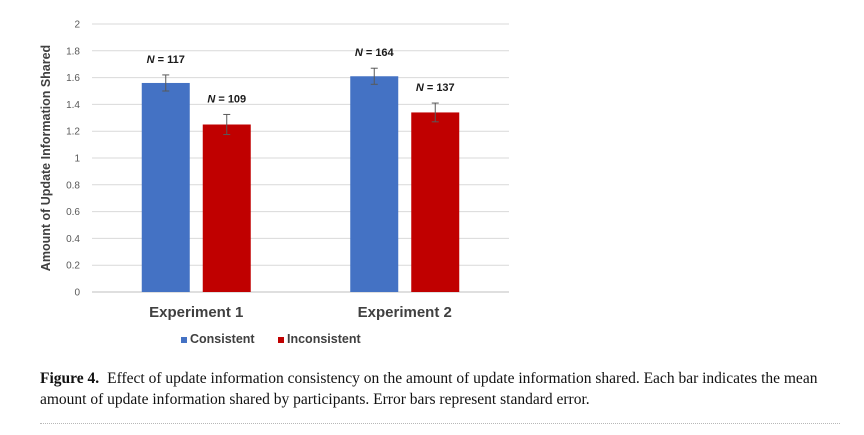  I want to click on figure-number: Figure 4., so click(70, 378).